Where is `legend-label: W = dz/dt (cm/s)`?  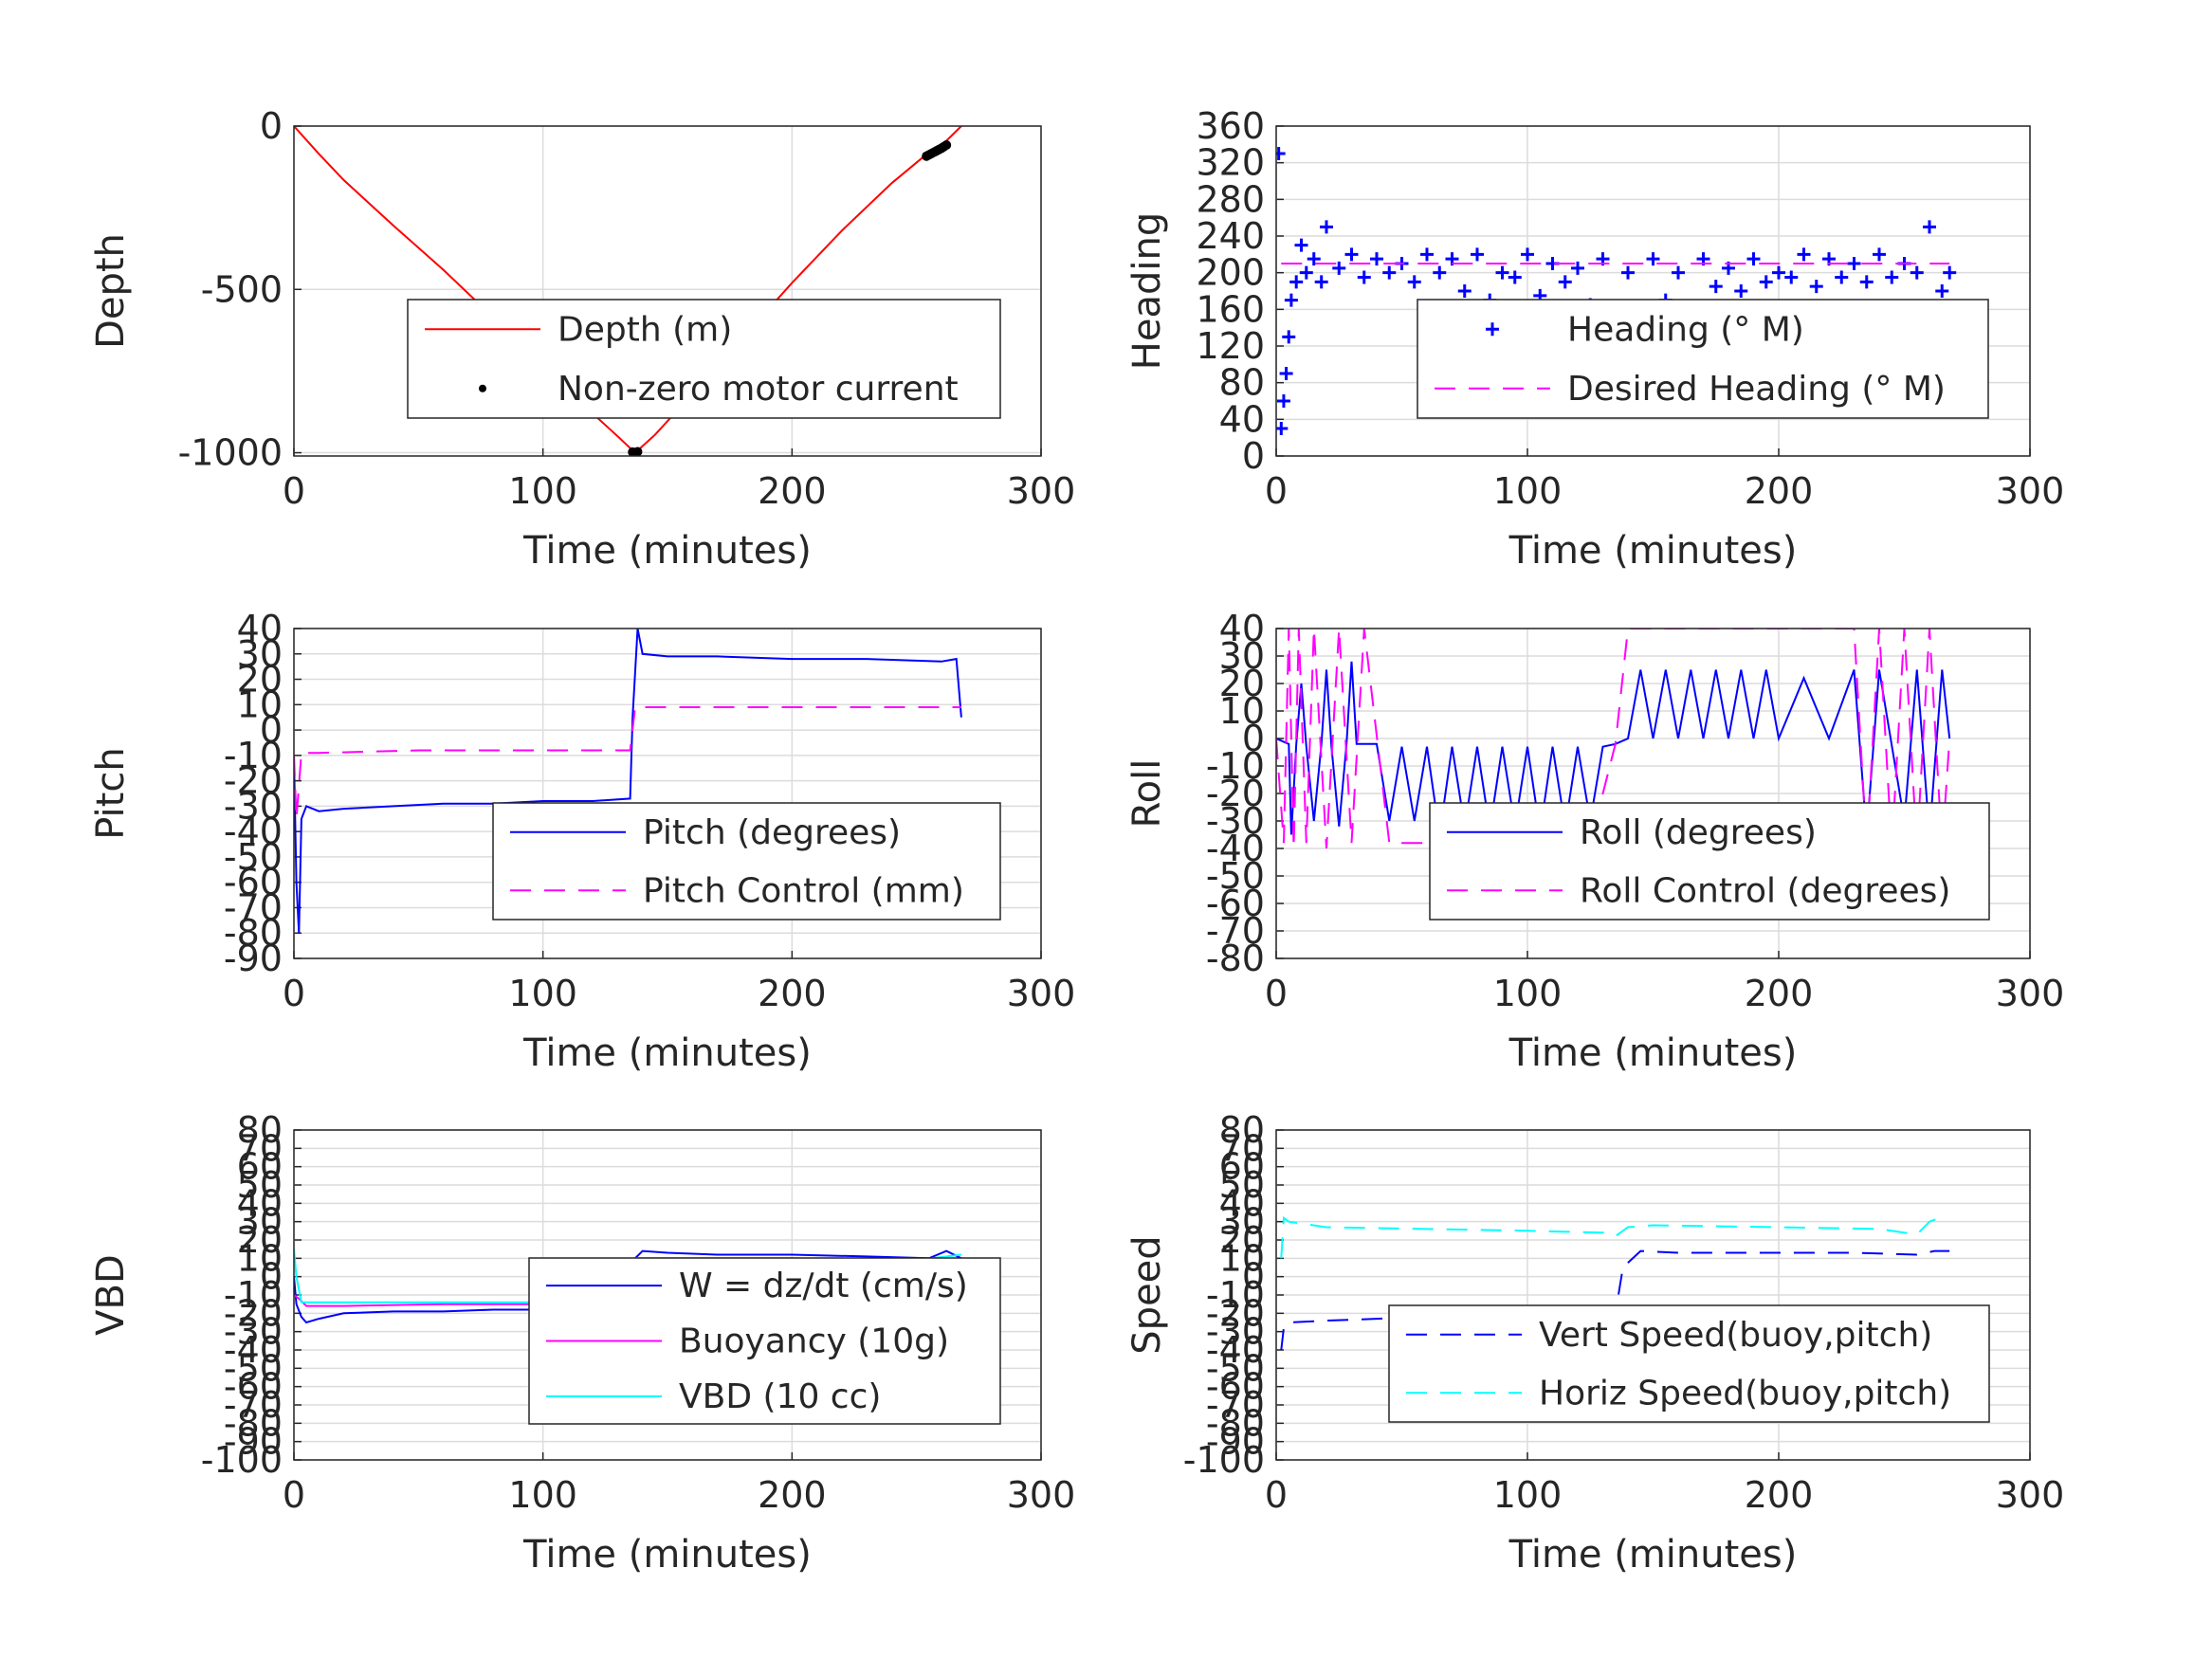 legend-label: W = dz/dt (cm/s) is located at coordinates (823, 1286).